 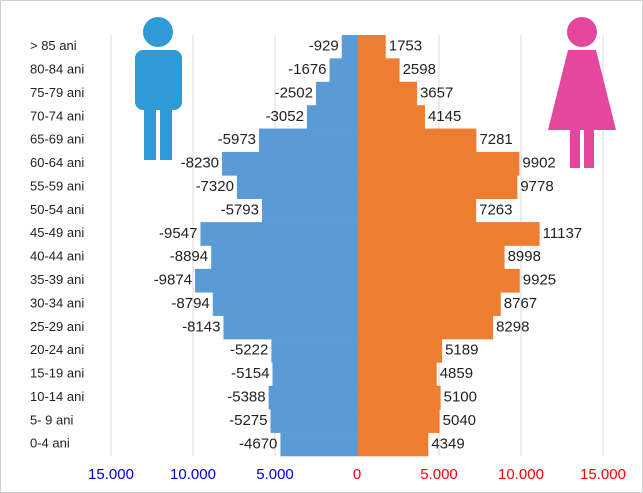 I want to click on data-label: 1753, so click(x=405, y=46).